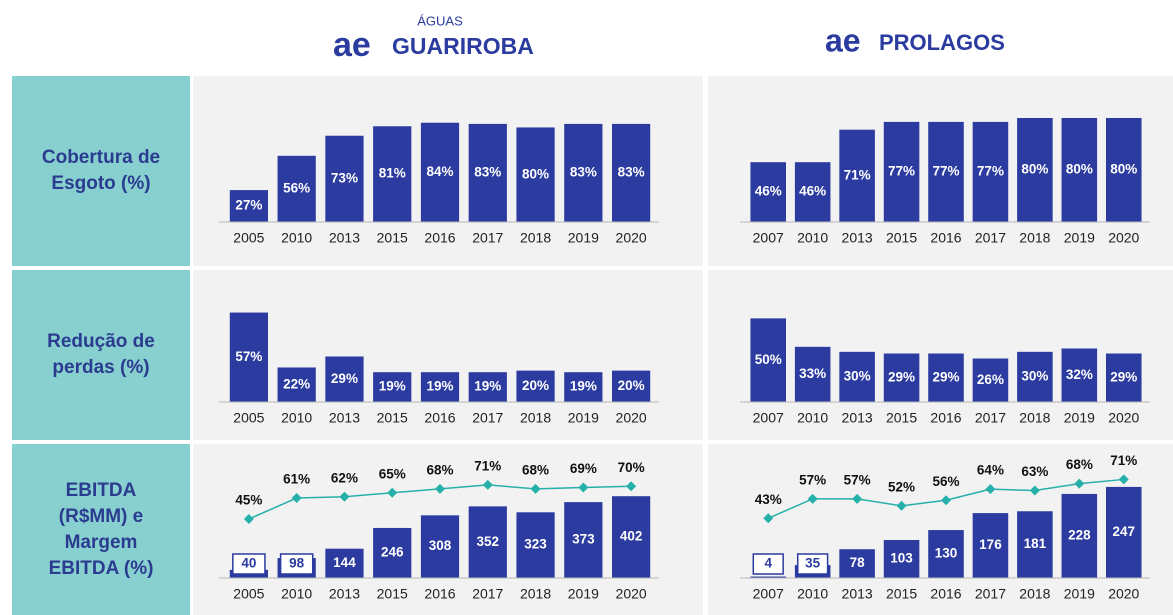 The width and height of the screenshot is (1173, 615). I want to click on value-label: 83%, so click(487, 172).